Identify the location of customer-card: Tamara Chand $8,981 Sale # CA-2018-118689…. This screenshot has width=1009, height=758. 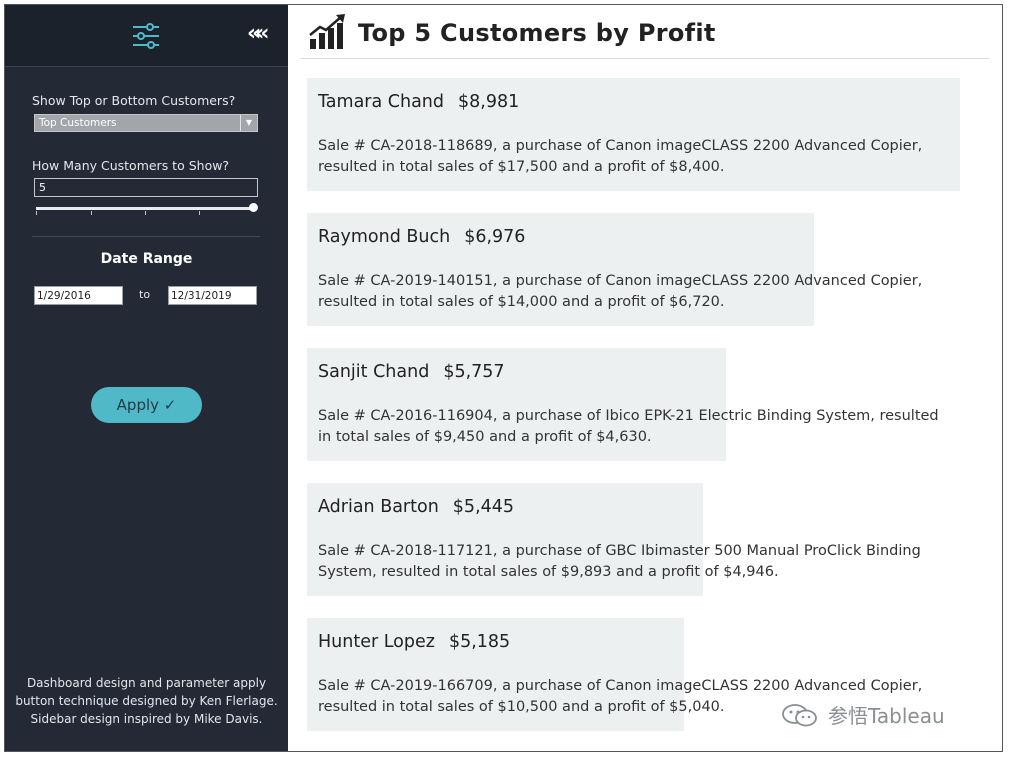
(633, 134).